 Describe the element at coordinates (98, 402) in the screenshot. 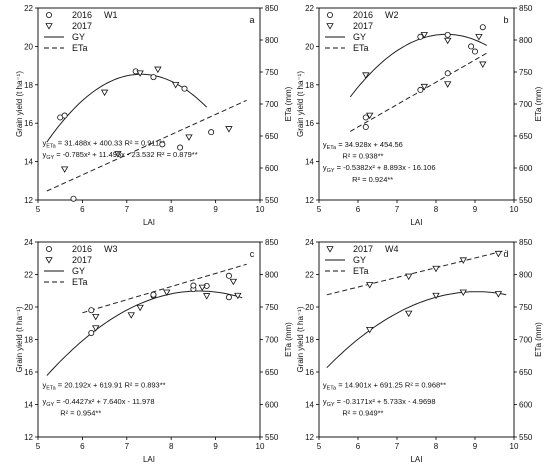

I see `equation-gy: yGY = -0.4427x² + 7.640x - 11.978` at that location.